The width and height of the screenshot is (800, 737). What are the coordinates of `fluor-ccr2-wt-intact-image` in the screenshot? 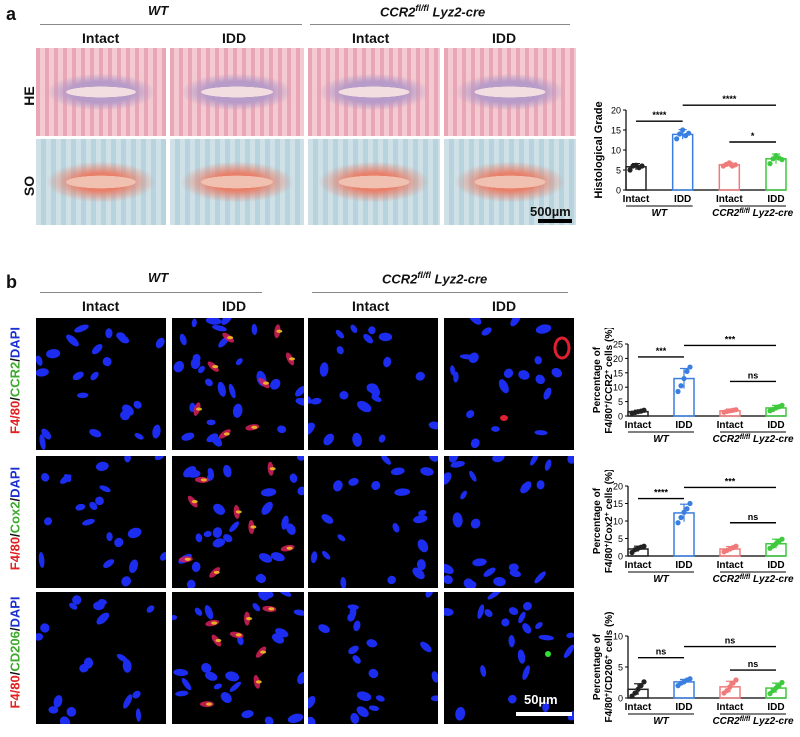 It's located at (101, 384).